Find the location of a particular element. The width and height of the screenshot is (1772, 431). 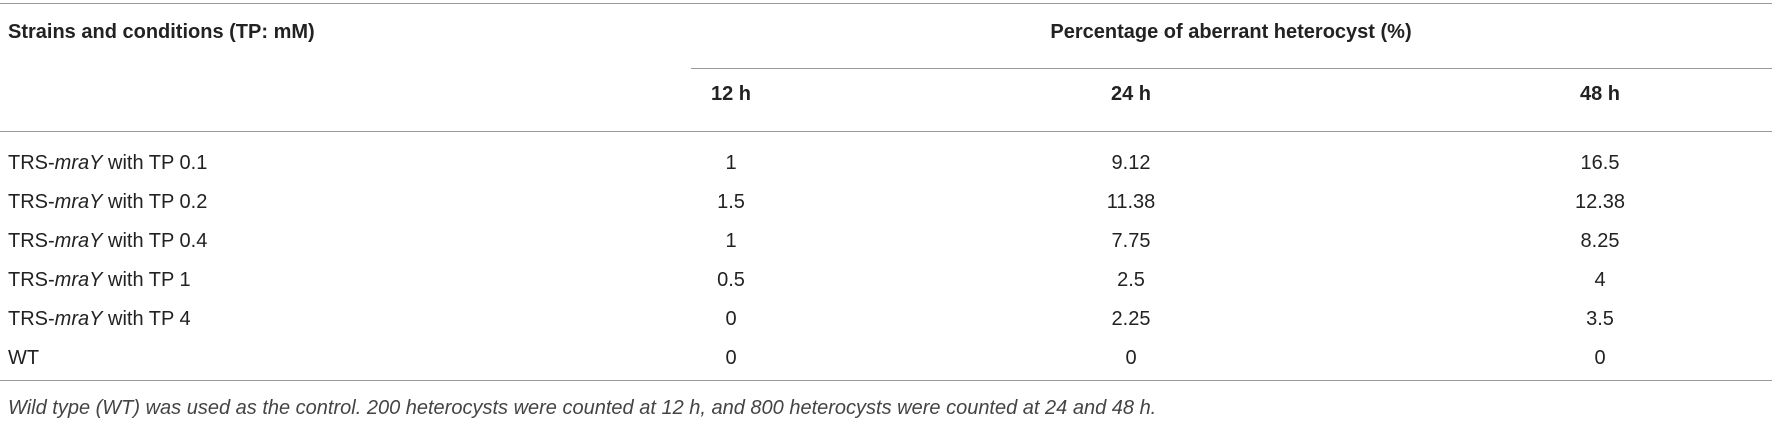

value-cell: 7.75 is located at coordinates (1131, 241).